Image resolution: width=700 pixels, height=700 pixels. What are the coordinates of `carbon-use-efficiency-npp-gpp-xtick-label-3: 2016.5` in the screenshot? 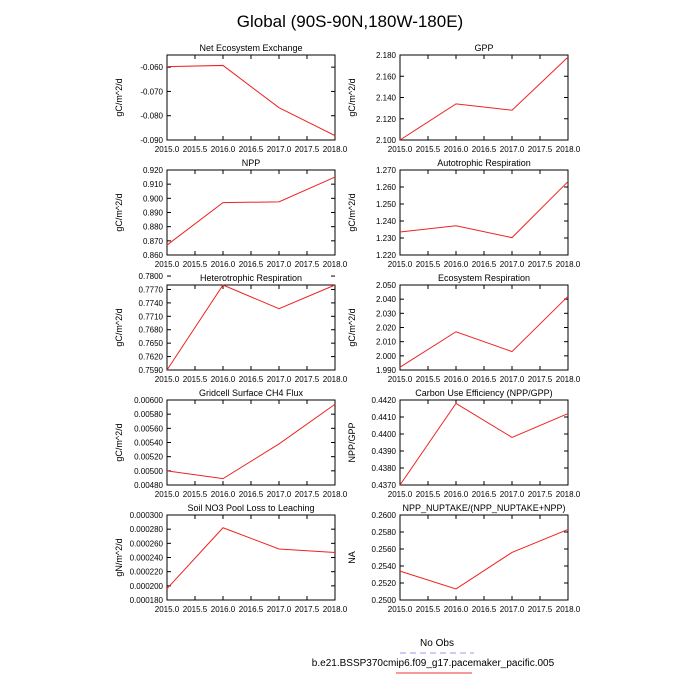 It's located at (484, 494).